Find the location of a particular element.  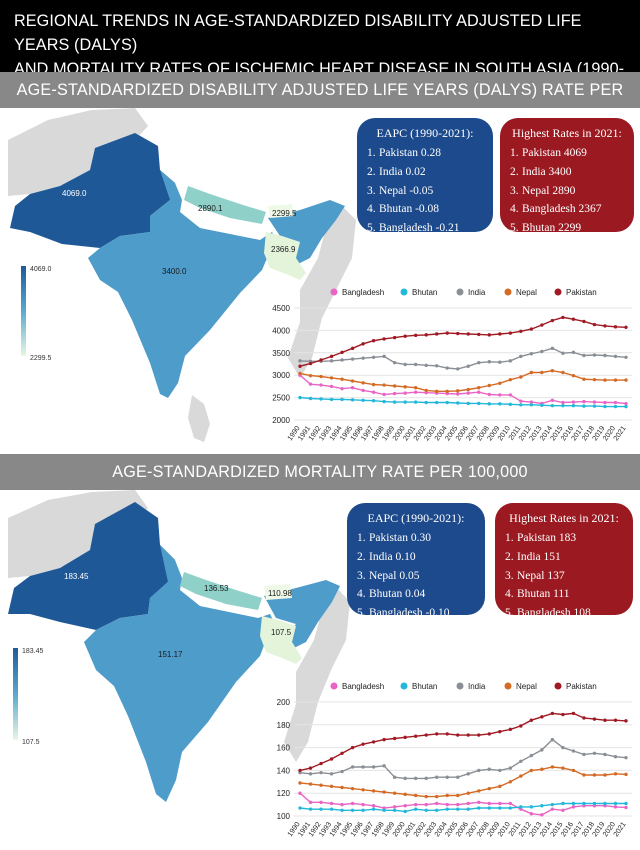

map-label-bangladesh: 2366.9 is located at coordinates (283, 249).